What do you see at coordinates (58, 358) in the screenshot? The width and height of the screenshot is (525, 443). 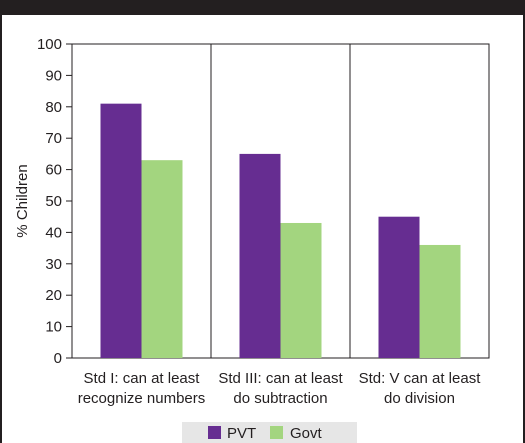 I see `y-tick-label: 0` at bounding box center [58, 358].